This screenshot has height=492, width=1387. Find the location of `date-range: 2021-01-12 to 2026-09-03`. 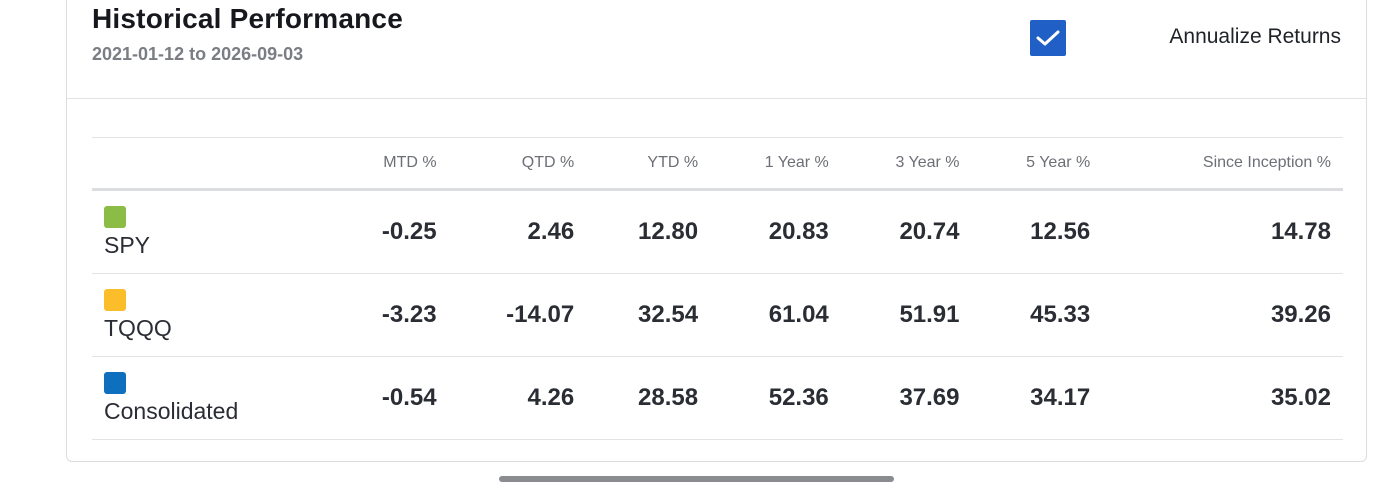

date-range: 2021-01-12 to 2026-09-03 is located at coordinates (198, 54).